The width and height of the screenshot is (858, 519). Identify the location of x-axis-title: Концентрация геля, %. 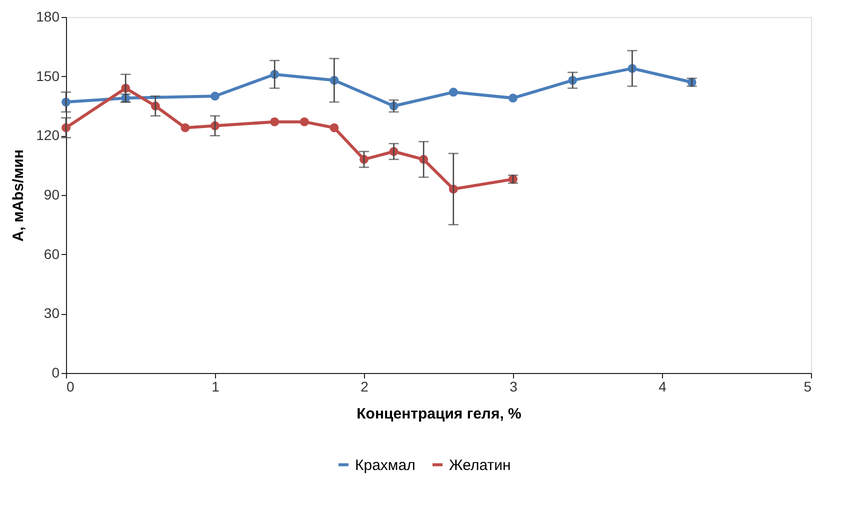
(439, 414).